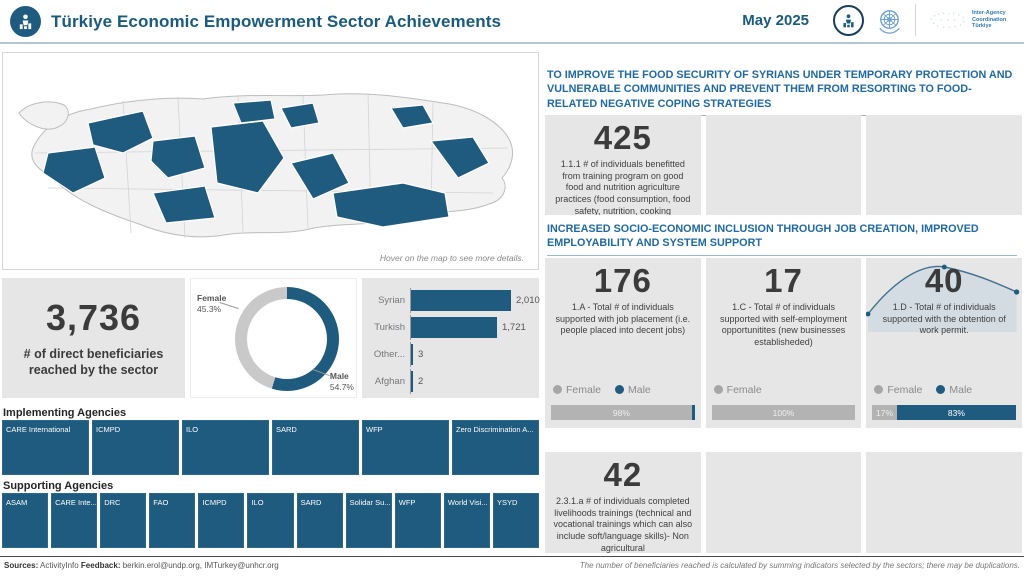  Describe the element at coordinates (783, 280) in the screenshot. I see `kpi-card-value: 17` at that location.